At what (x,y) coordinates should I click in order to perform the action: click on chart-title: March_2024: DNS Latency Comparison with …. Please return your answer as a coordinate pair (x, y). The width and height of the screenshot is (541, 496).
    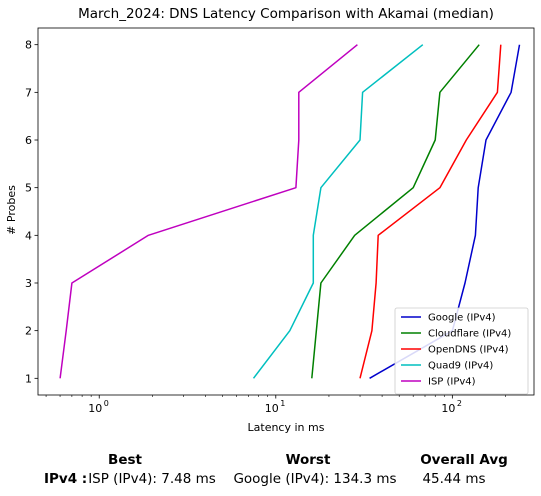
    Looking at the image, I should click on (286, 14).